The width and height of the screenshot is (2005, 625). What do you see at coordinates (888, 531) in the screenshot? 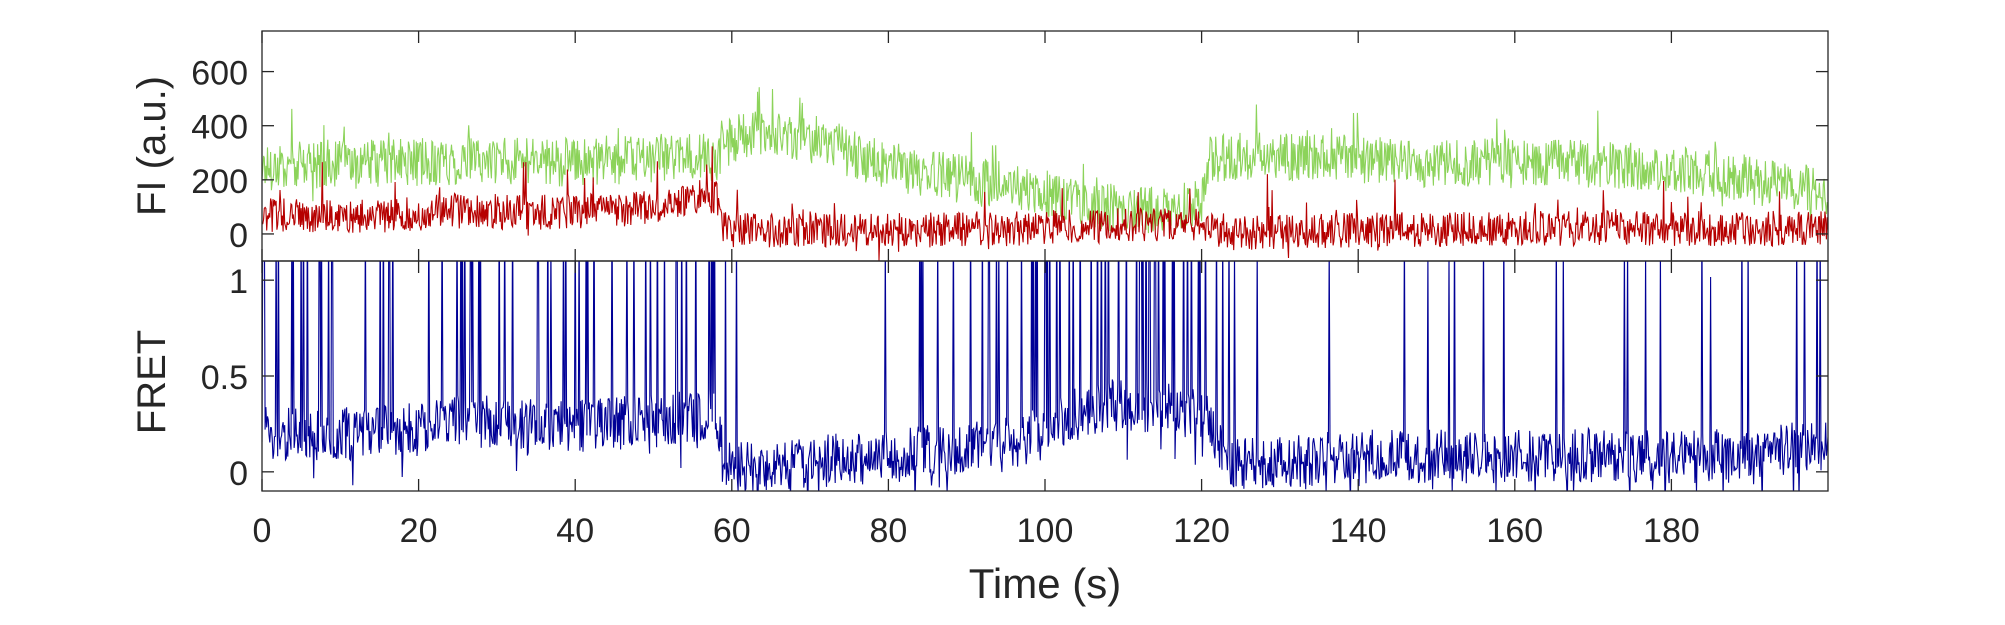
I see `time-x-tick-label: 80` at bounding box center [888, 531].